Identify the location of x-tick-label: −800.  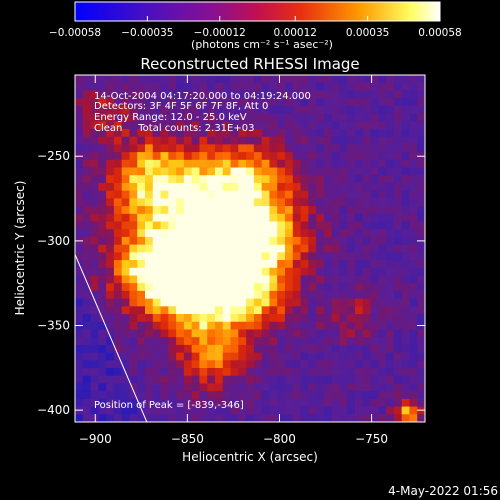
(279, 439).